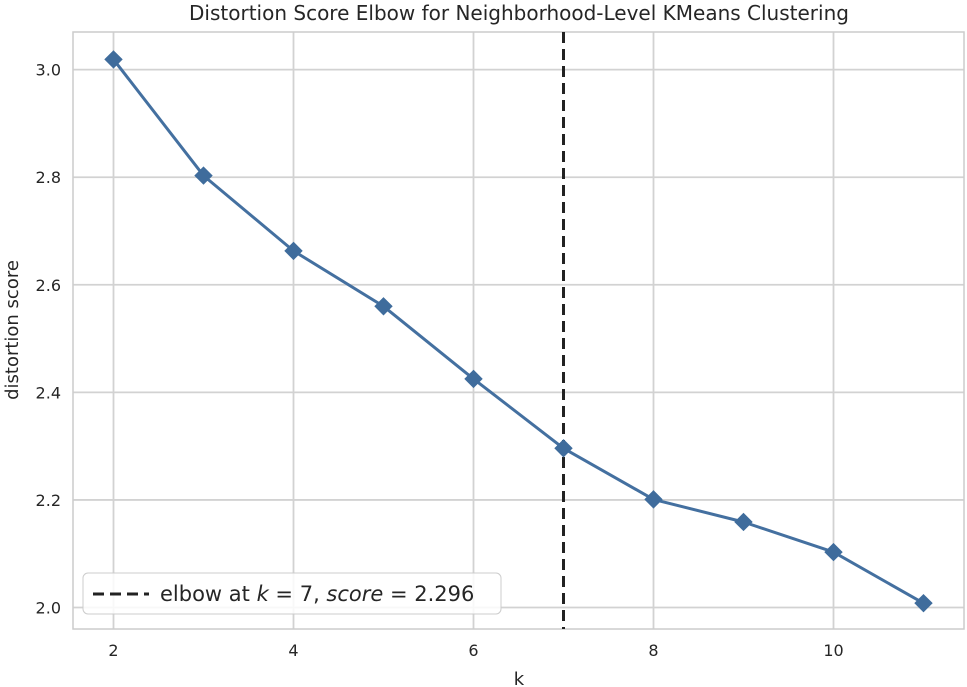  I want to click on legend-sep: ,, so click(319, 594).